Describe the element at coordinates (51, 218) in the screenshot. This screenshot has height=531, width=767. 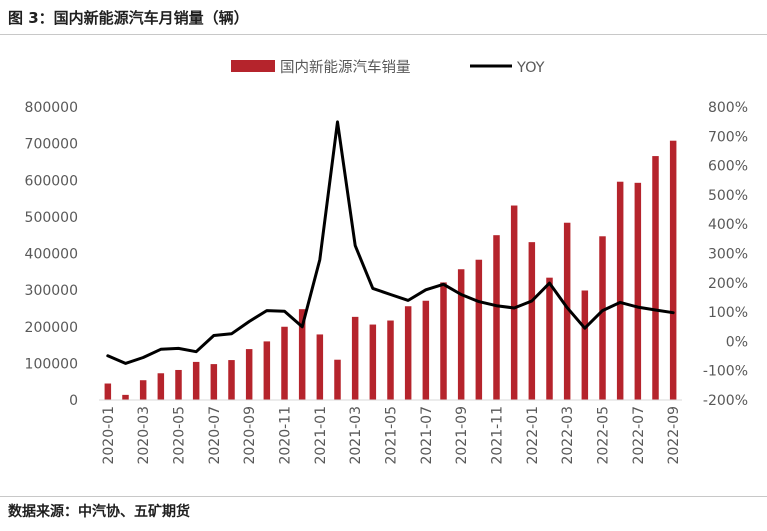
I see `left-tick-label: 500000` at that location.